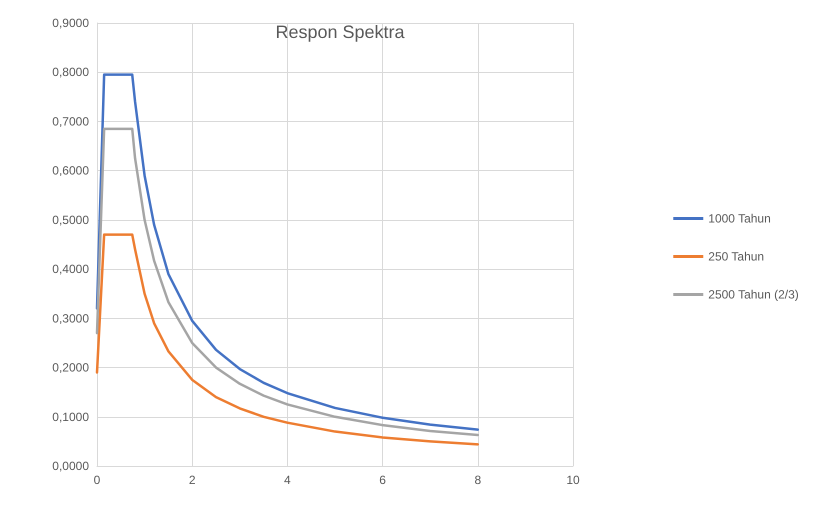 The width and height of the screenshot is (814, 513). Describe the element at coordinates (736, 257) in the screenshot. I see `legend-label: 250 Tahun` at that location.